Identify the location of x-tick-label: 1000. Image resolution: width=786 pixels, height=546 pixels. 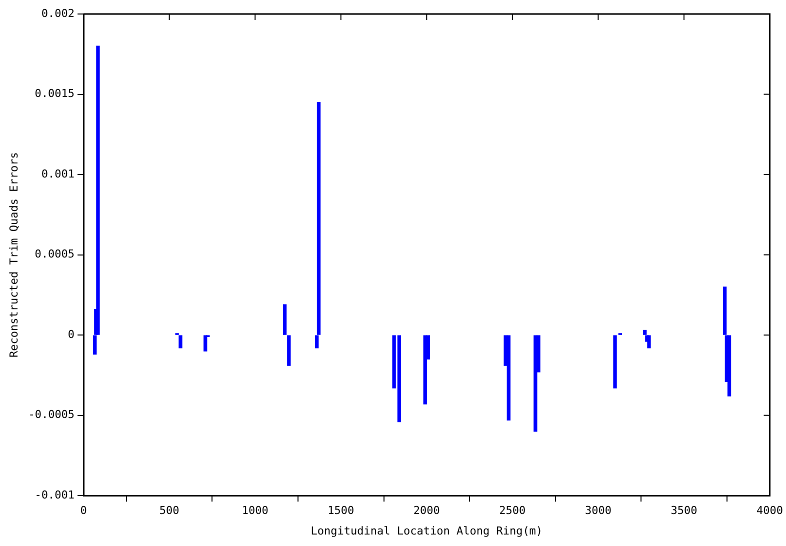
(255, 511).